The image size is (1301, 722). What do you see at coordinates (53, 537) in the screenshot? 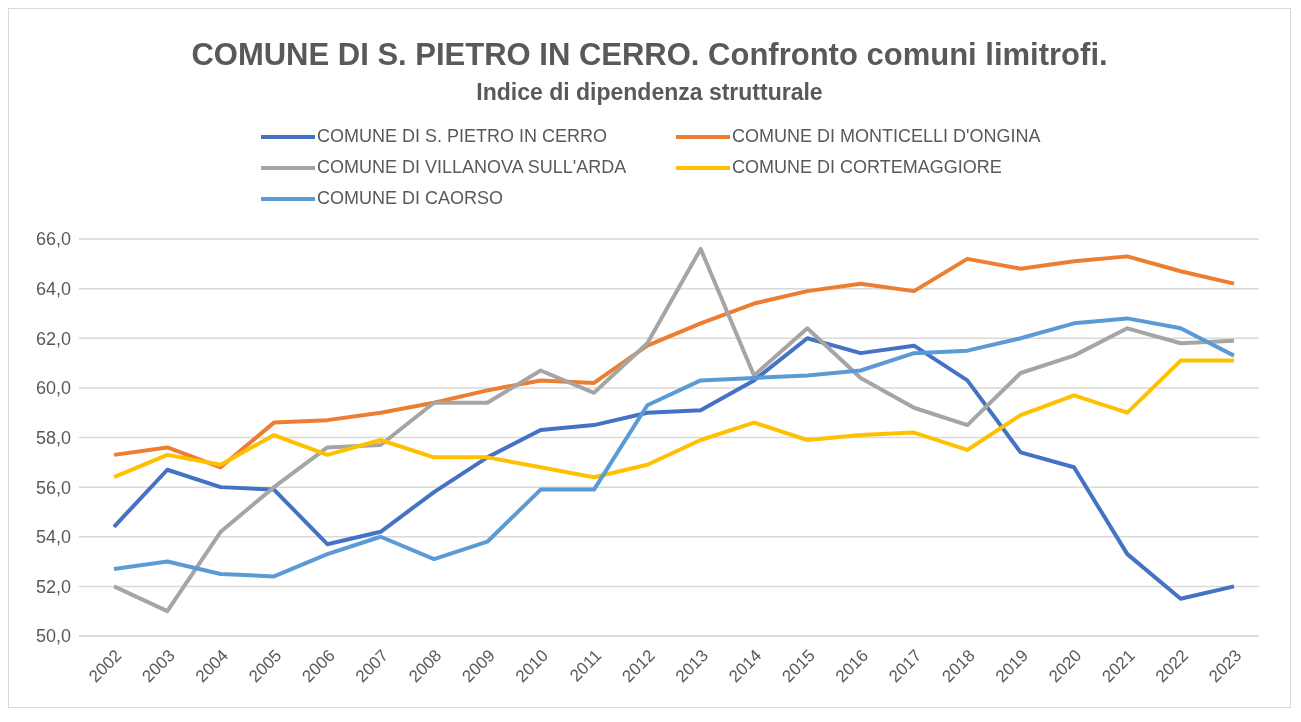
I see `y-tick-label: 54,0` at bounding box center [53, 537].